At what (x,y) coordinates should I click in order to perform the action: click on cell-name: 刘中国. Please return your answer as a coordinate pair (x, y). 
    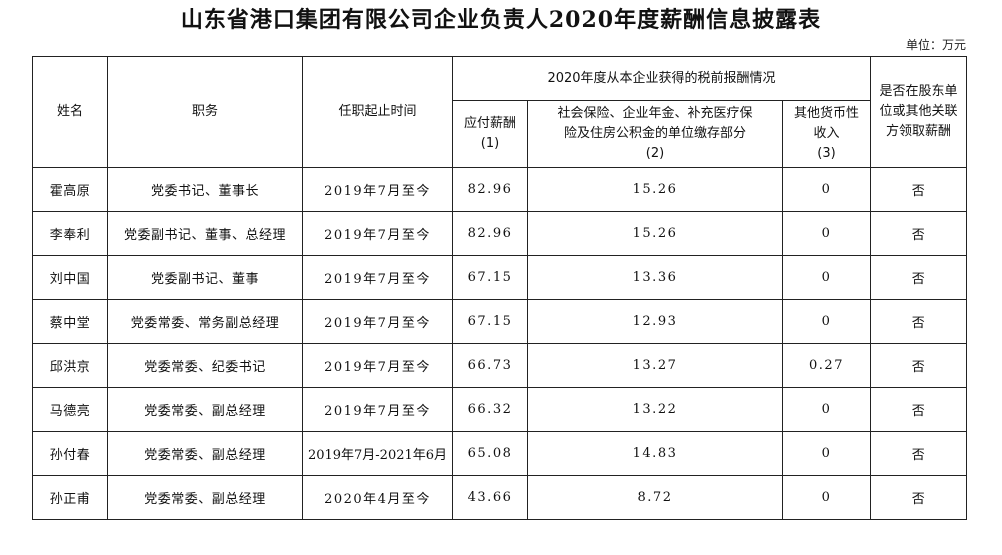
    Looking at the image, I should click on (70, 277).